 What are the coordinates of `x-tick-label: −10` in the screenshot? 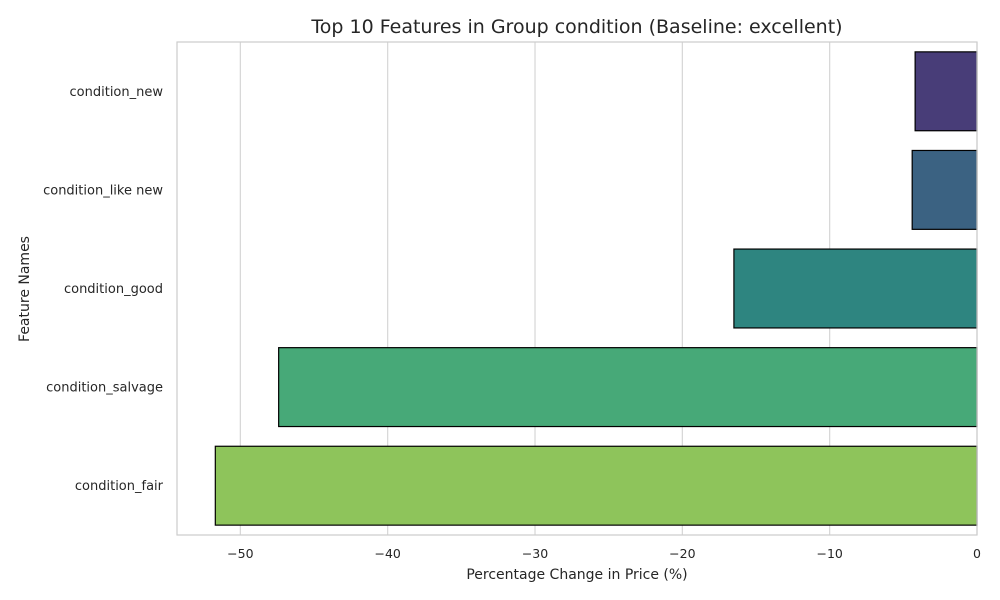 It's located at (829, 553).